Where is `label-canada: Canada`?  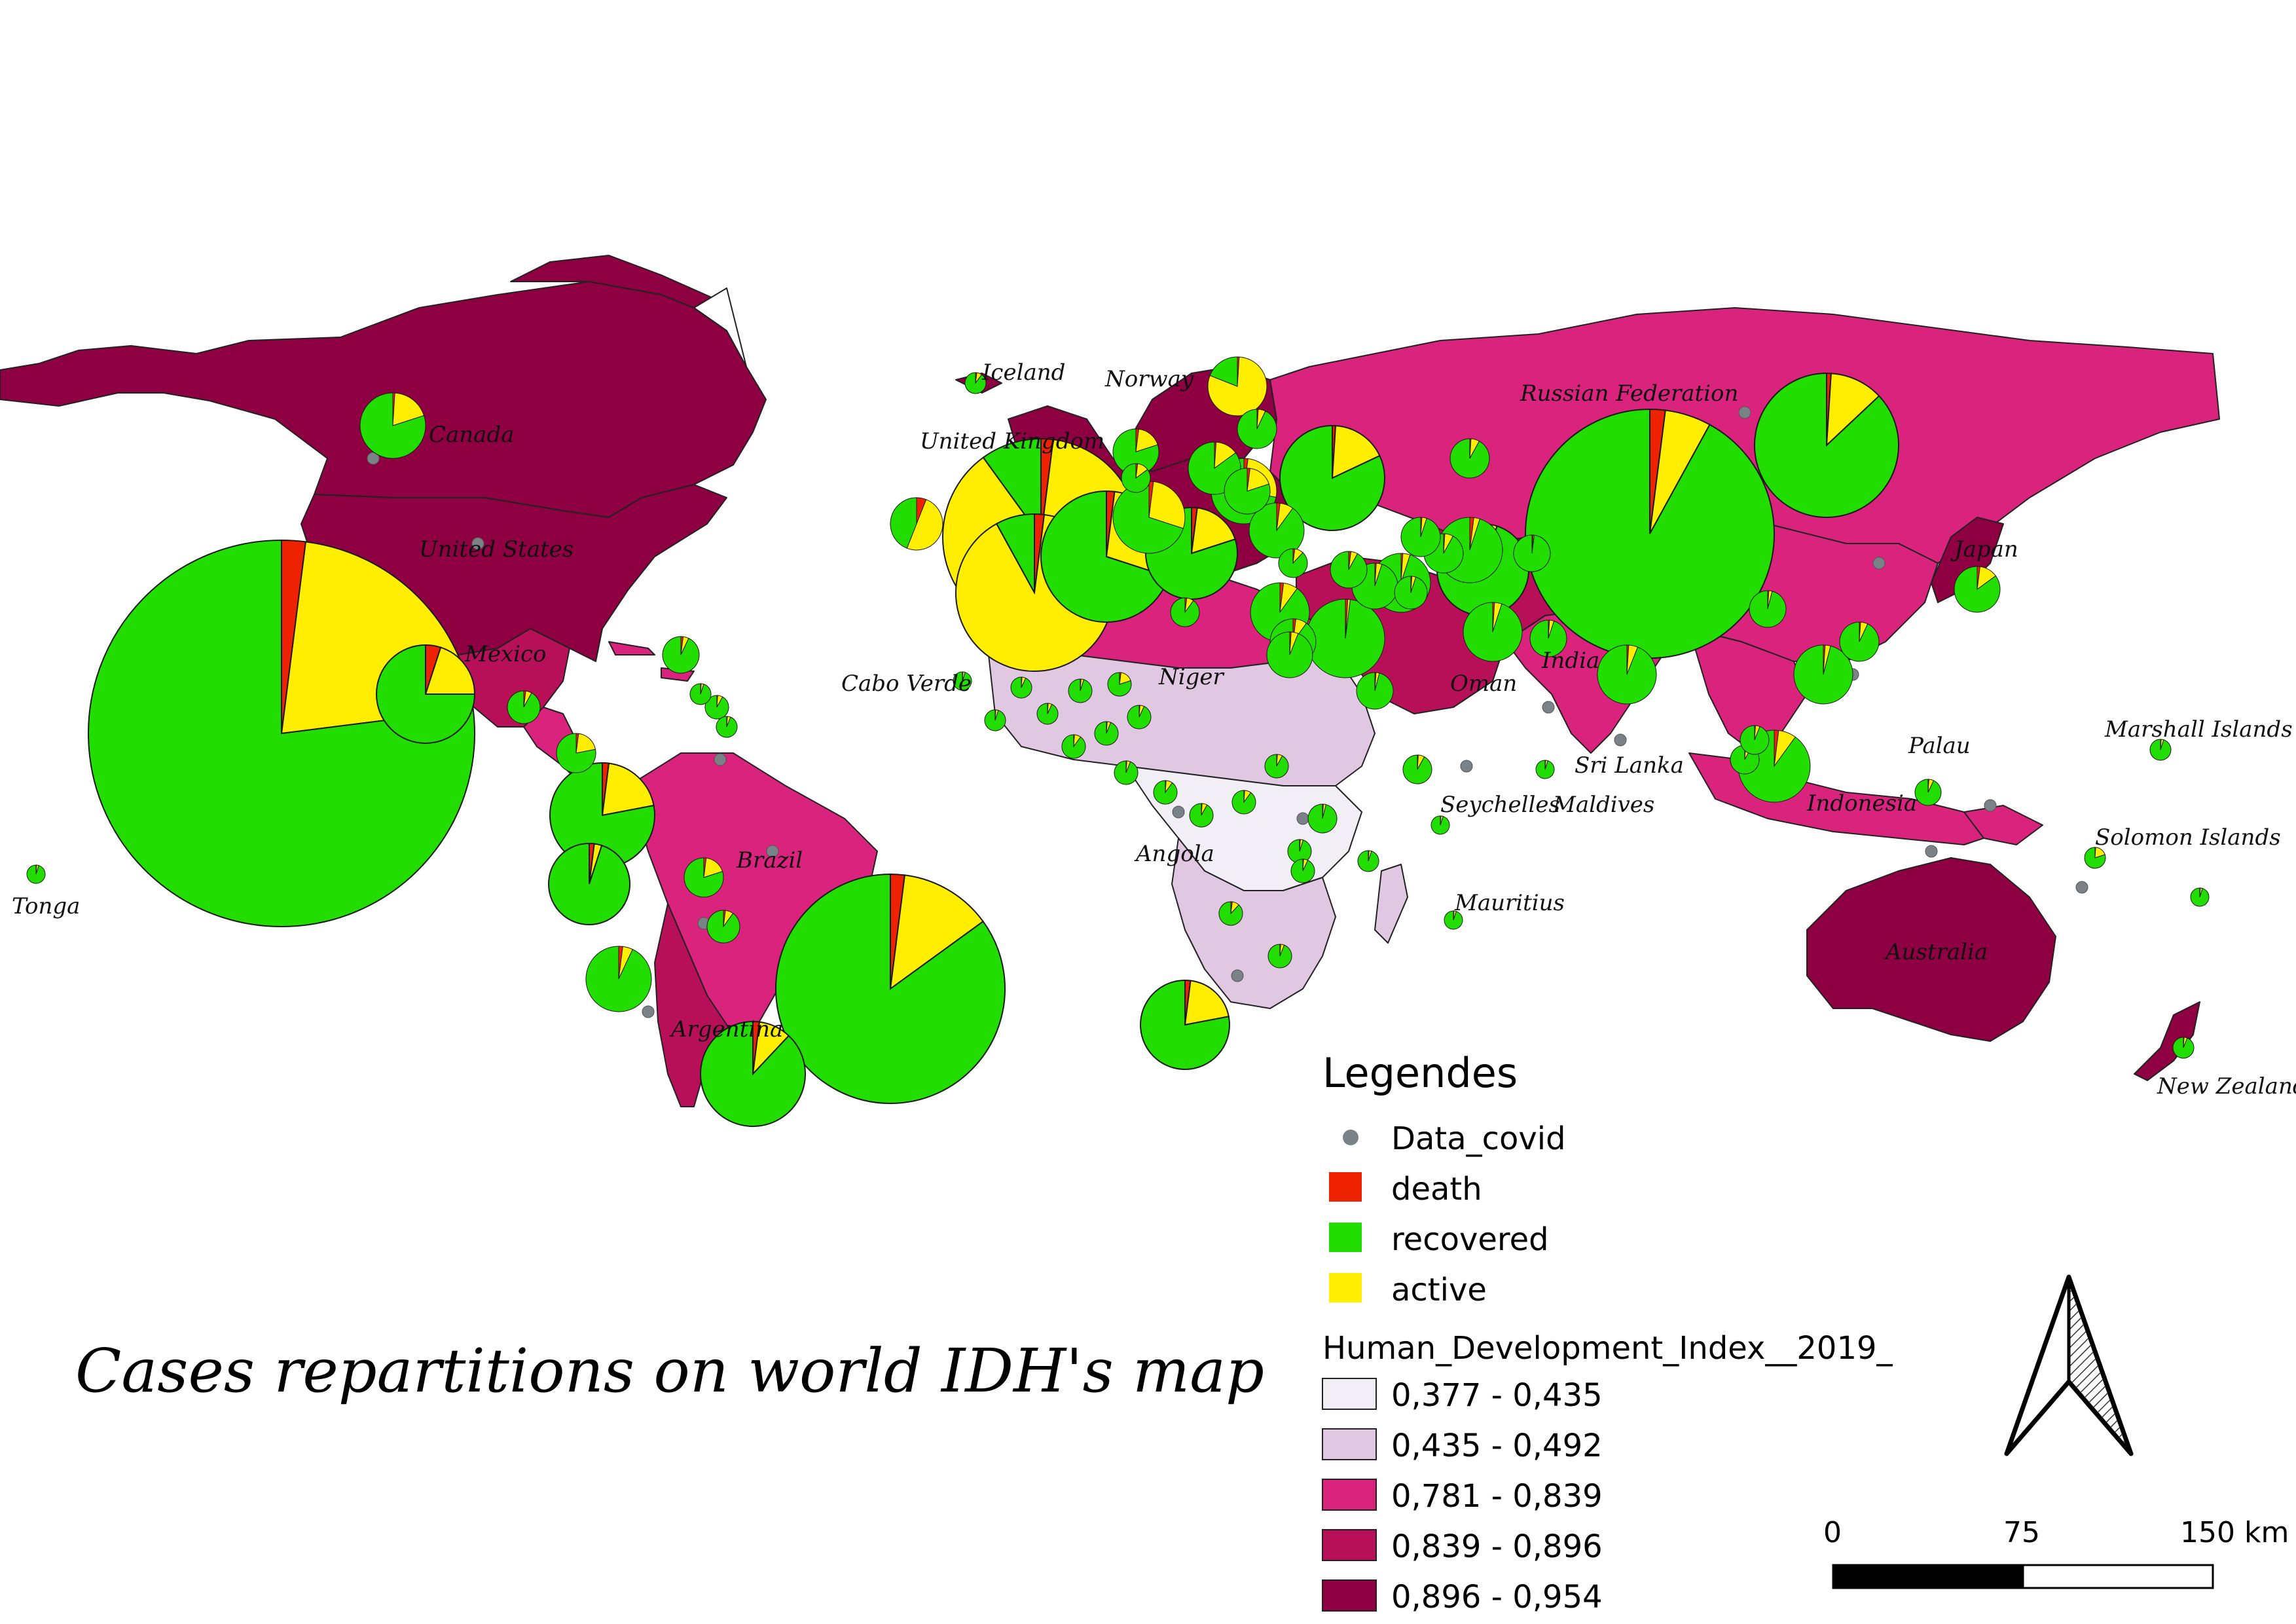
label-canada: Canada is located at coordinates (472, 435).